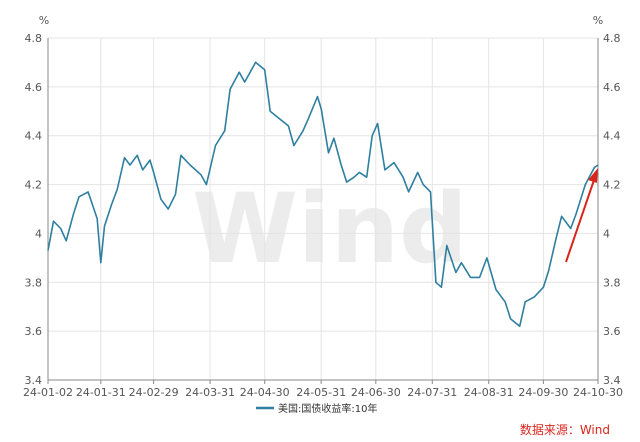 The height and width of the screenshot is (442, 640). I want to click on x-tick-label: 24-05-31, so click(321, 392).